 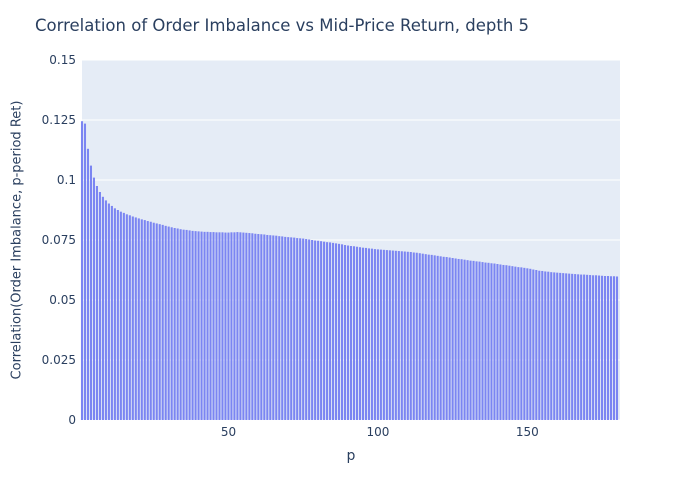 I want to click on y-tick-label: 0, so click(x=72, y=420).